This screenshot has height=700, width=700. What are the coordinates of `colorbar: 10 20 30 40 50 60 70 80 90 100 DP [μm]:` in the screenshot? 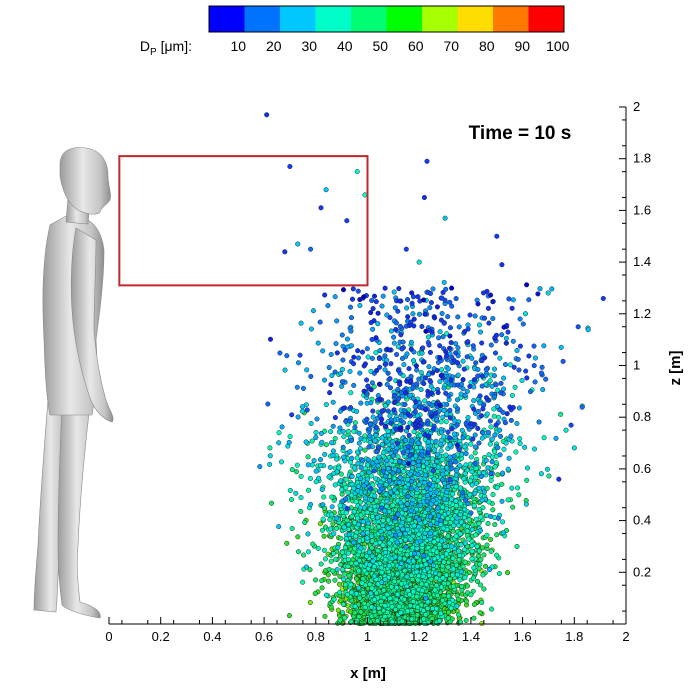 It's located at (355, 31).